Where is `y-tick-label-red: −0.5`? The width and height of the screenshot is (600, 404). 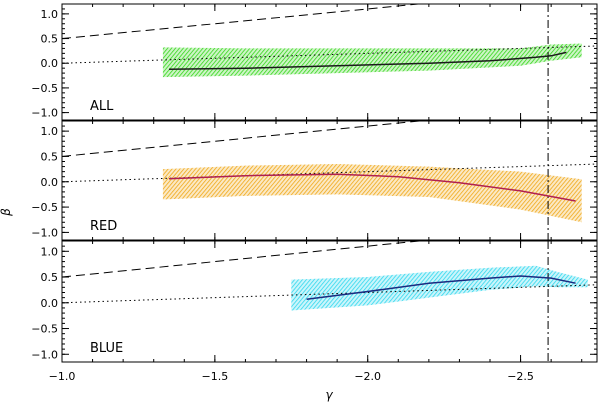 y-tick-label-red: −0.5 is located at coordinates (44, 207).